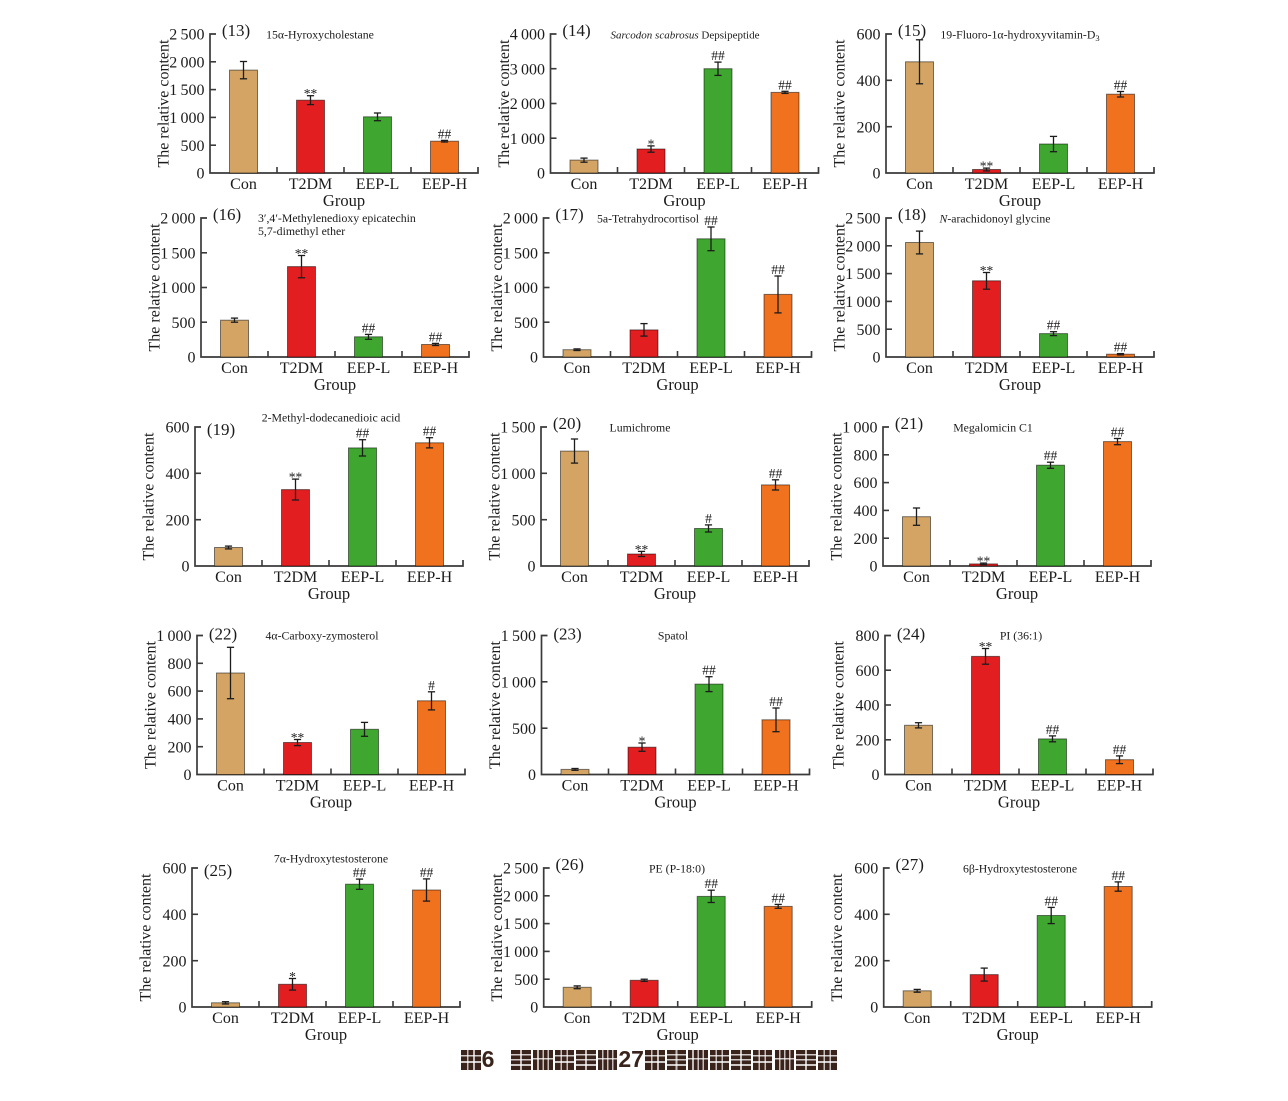 The width and height of the screenshot is (1288, 1101). What do you see at coordinates (869, 127) in the screenshot?
I see `svg-text: 200` at bounding box center [869, 127].